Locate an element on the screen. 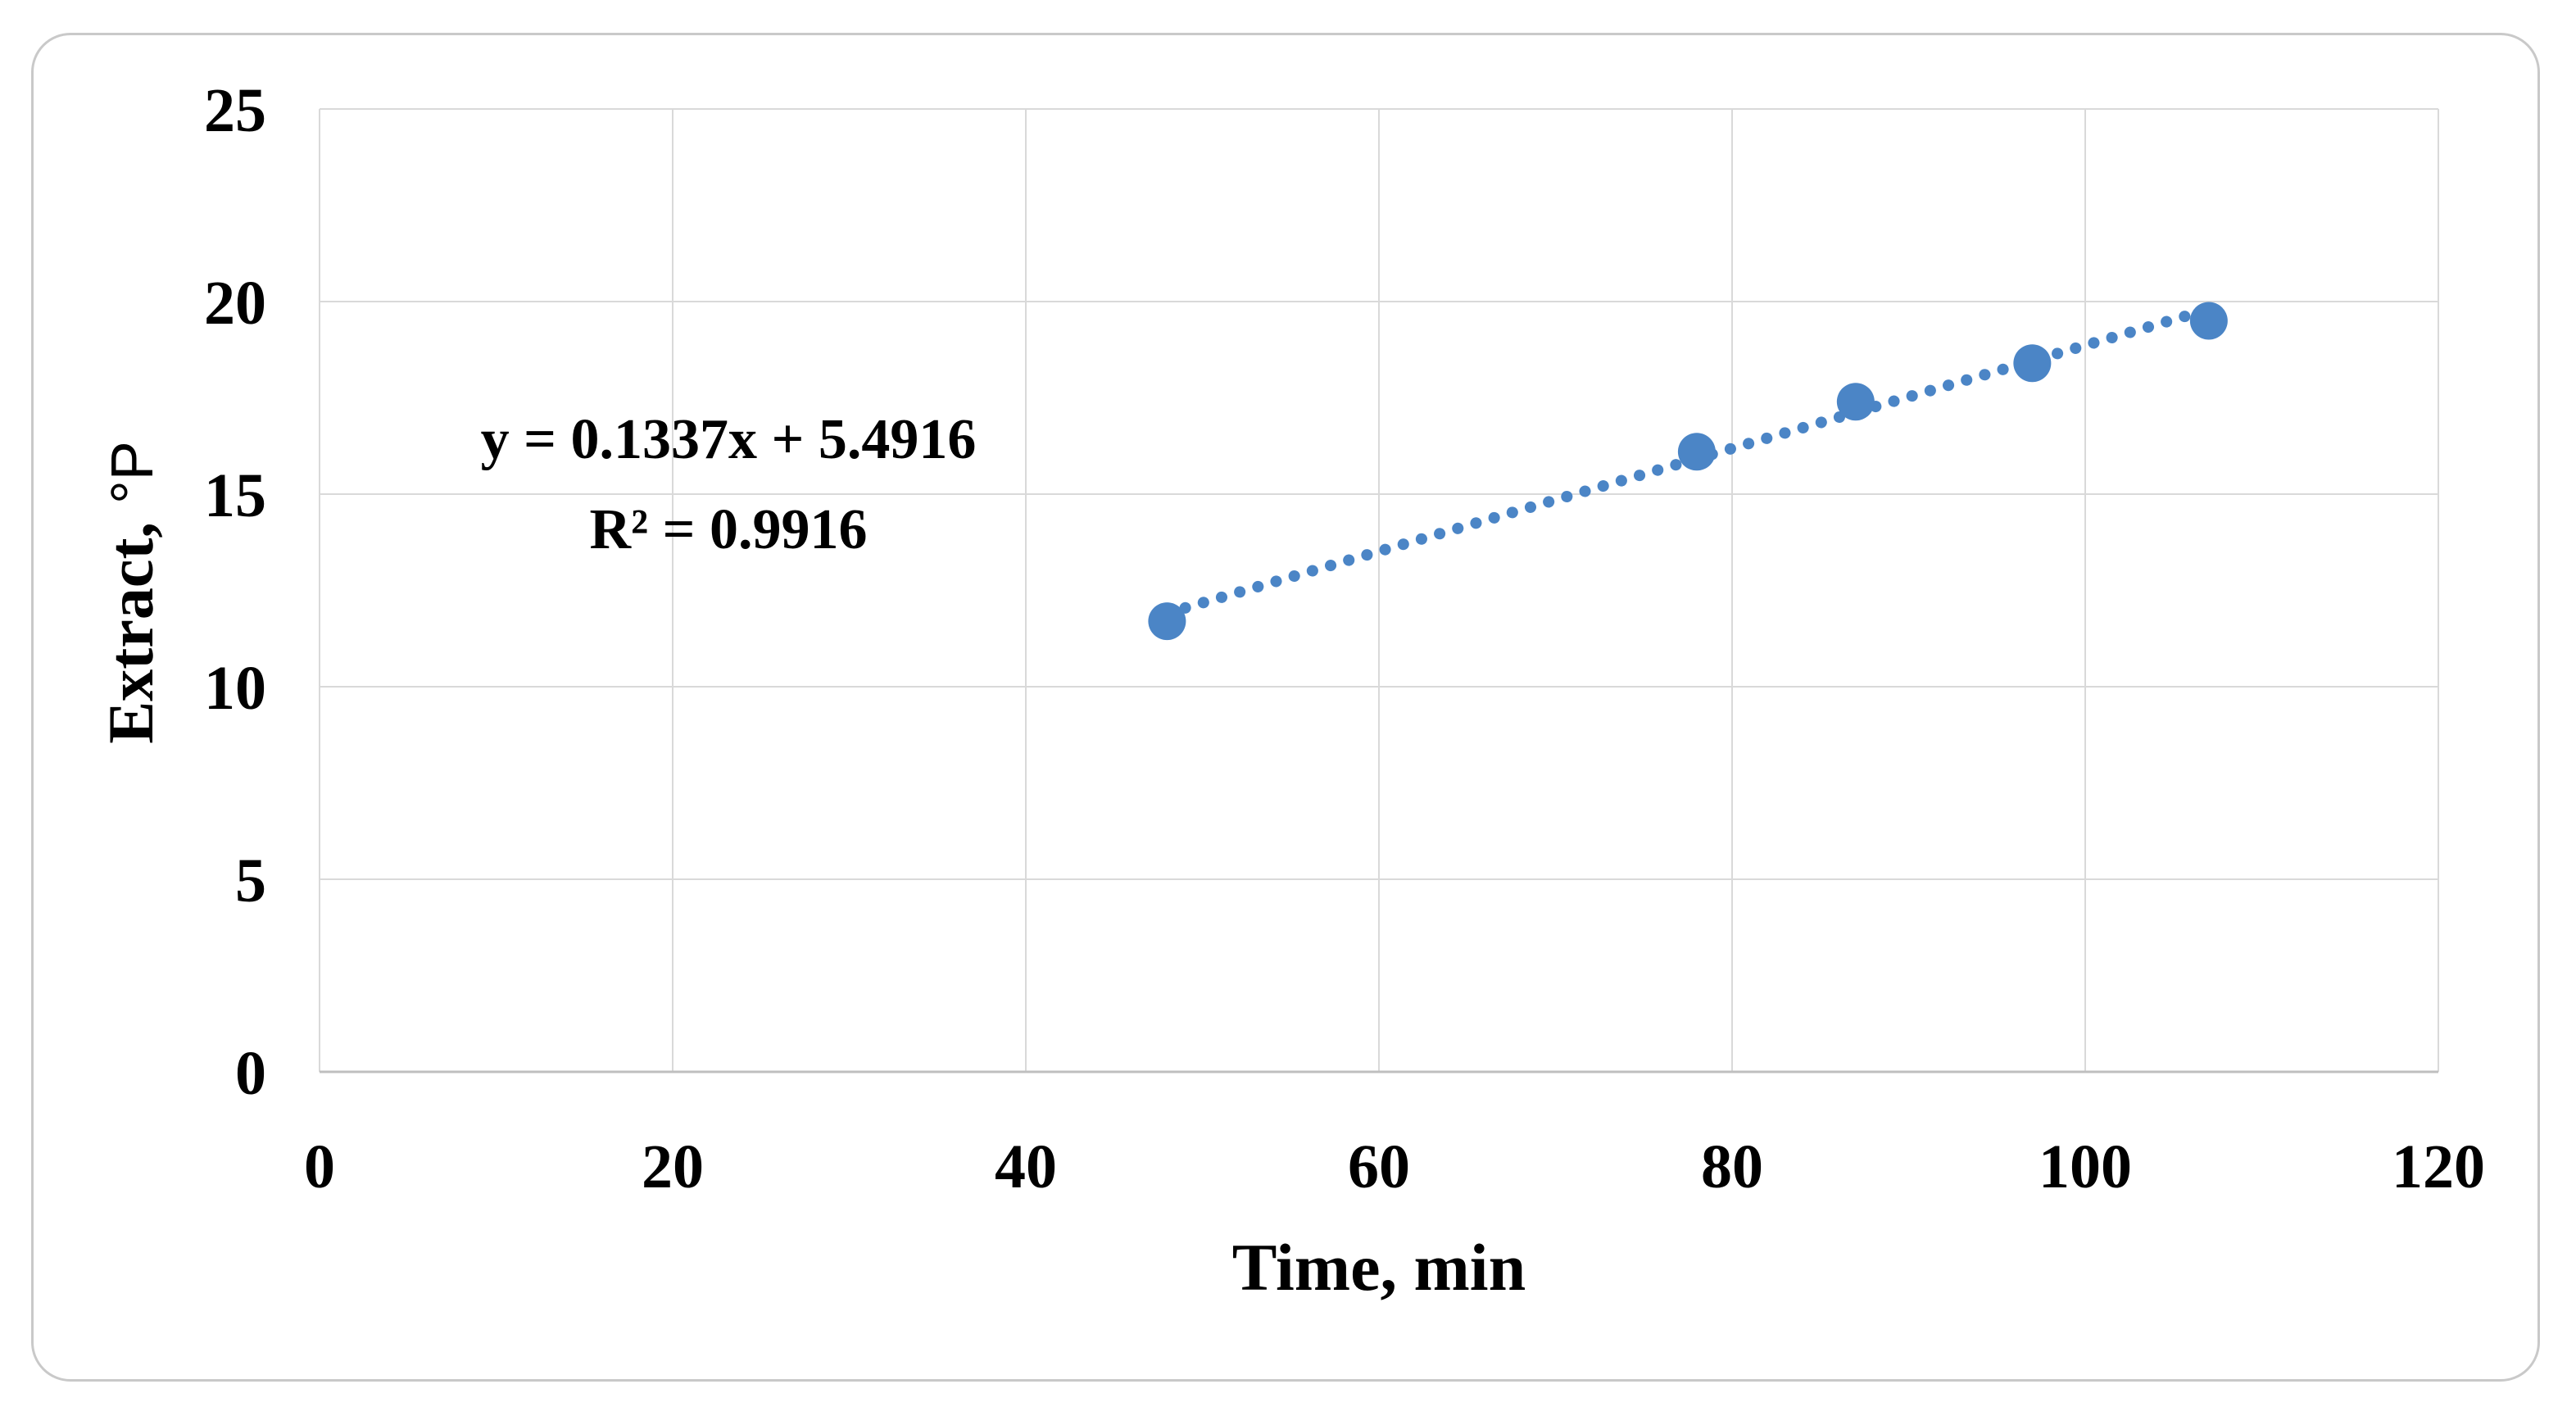  x-tick-label: 100 is located at coordinates (2085, 1166).